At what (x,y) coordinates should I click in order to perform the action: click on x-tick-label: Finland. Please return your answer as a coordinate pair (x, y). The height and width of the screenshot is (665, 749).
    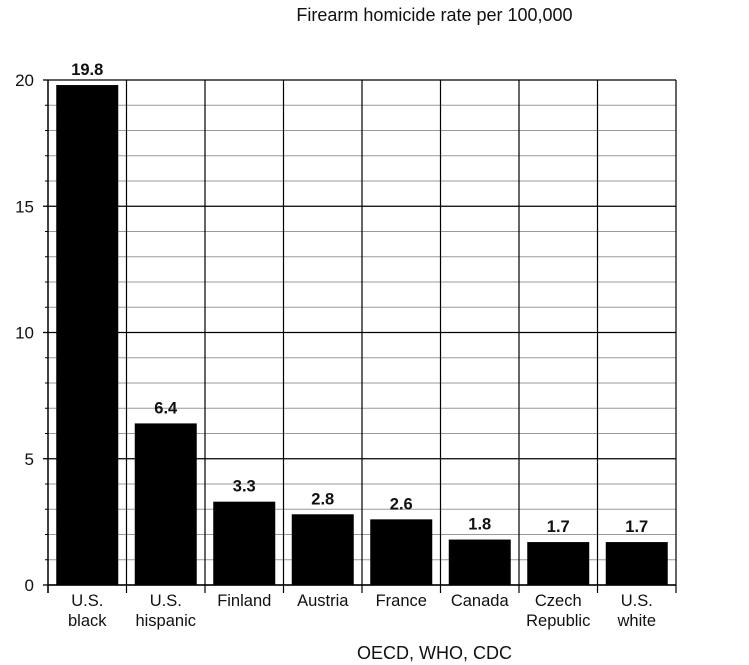
    Looking at the image, I should click on (244, 601).